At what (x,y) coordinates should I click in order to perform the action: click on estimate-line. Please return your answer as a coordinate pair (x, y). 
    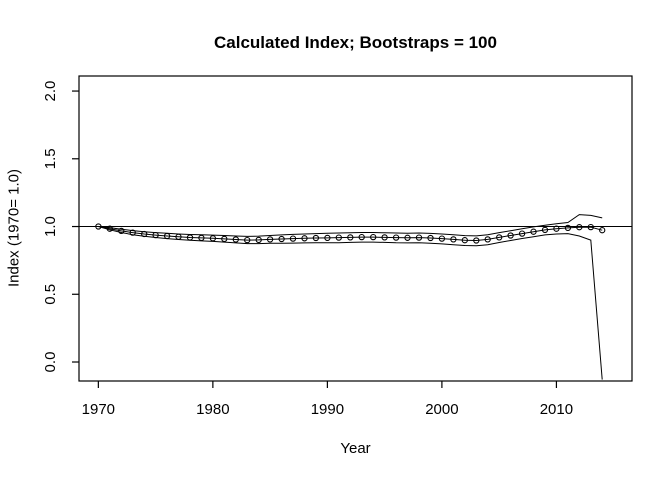
    Looking at the image, I should click on (350, 234).